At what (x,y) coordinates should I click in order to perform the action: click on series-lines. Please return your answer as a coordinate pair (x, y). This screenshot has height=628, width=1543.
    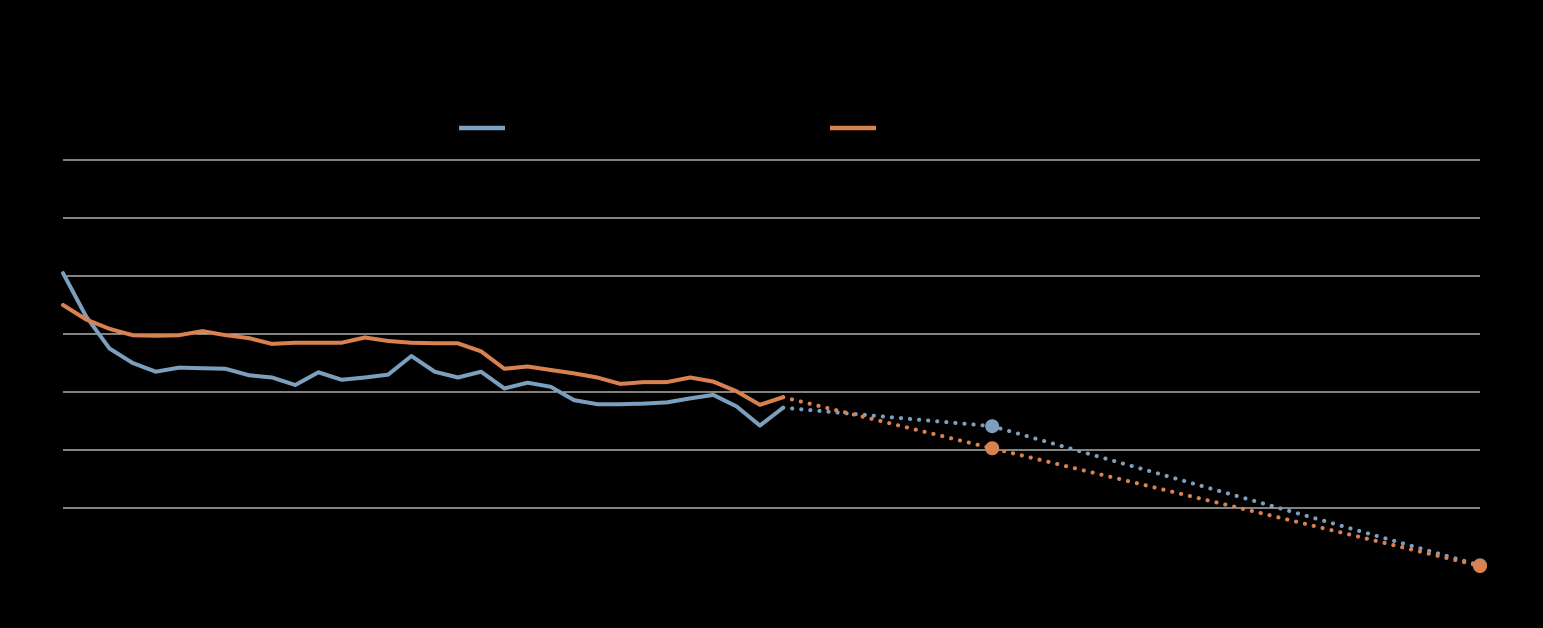
    Looking at the image, I should click on (423, 349).